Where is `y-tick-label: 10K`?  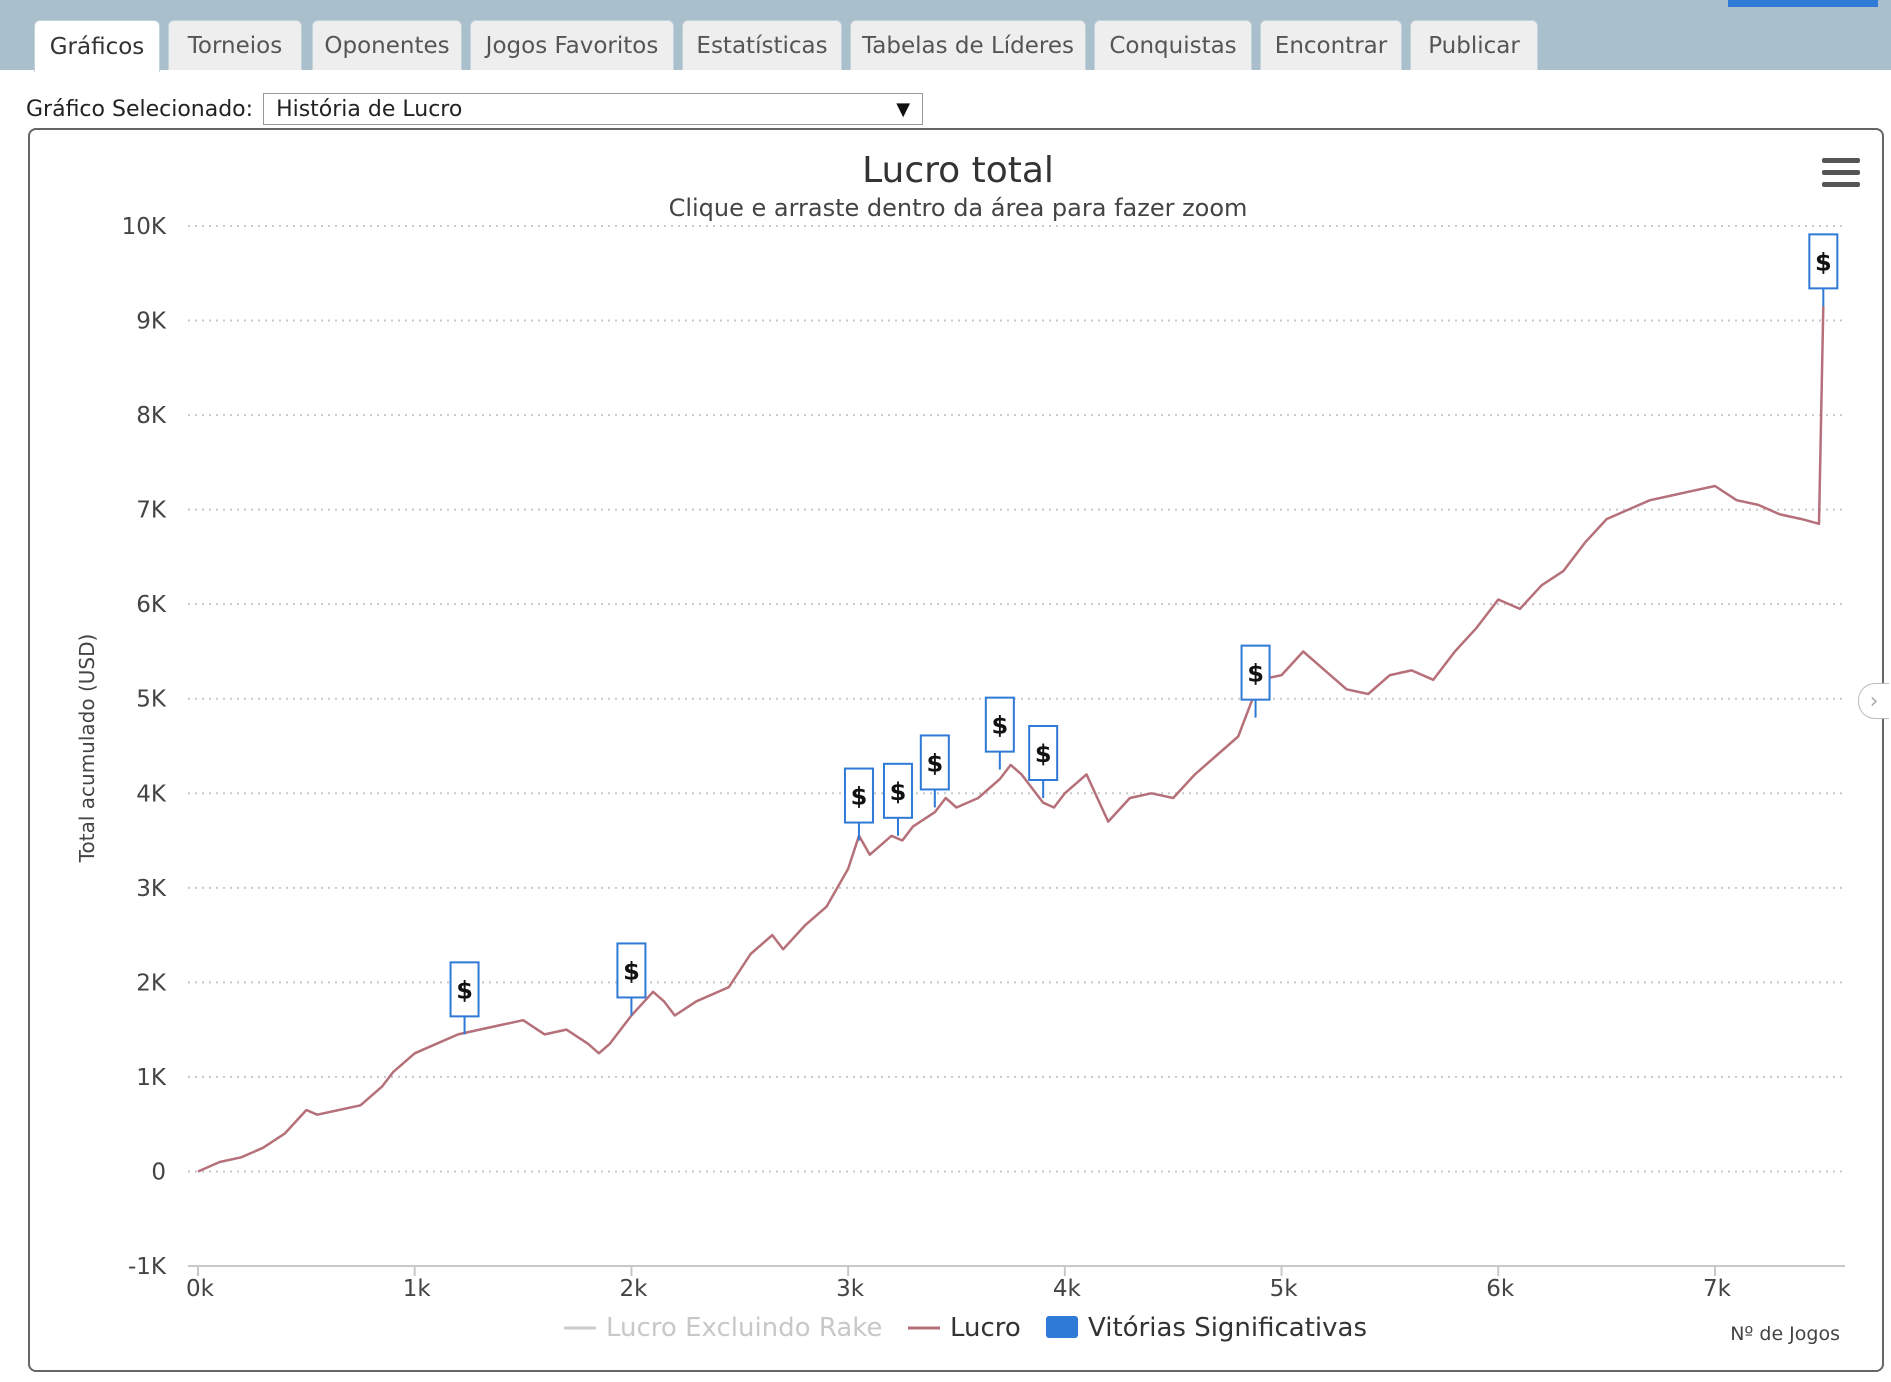
y-tick-label: 10K is located at coordinates (144, 227).